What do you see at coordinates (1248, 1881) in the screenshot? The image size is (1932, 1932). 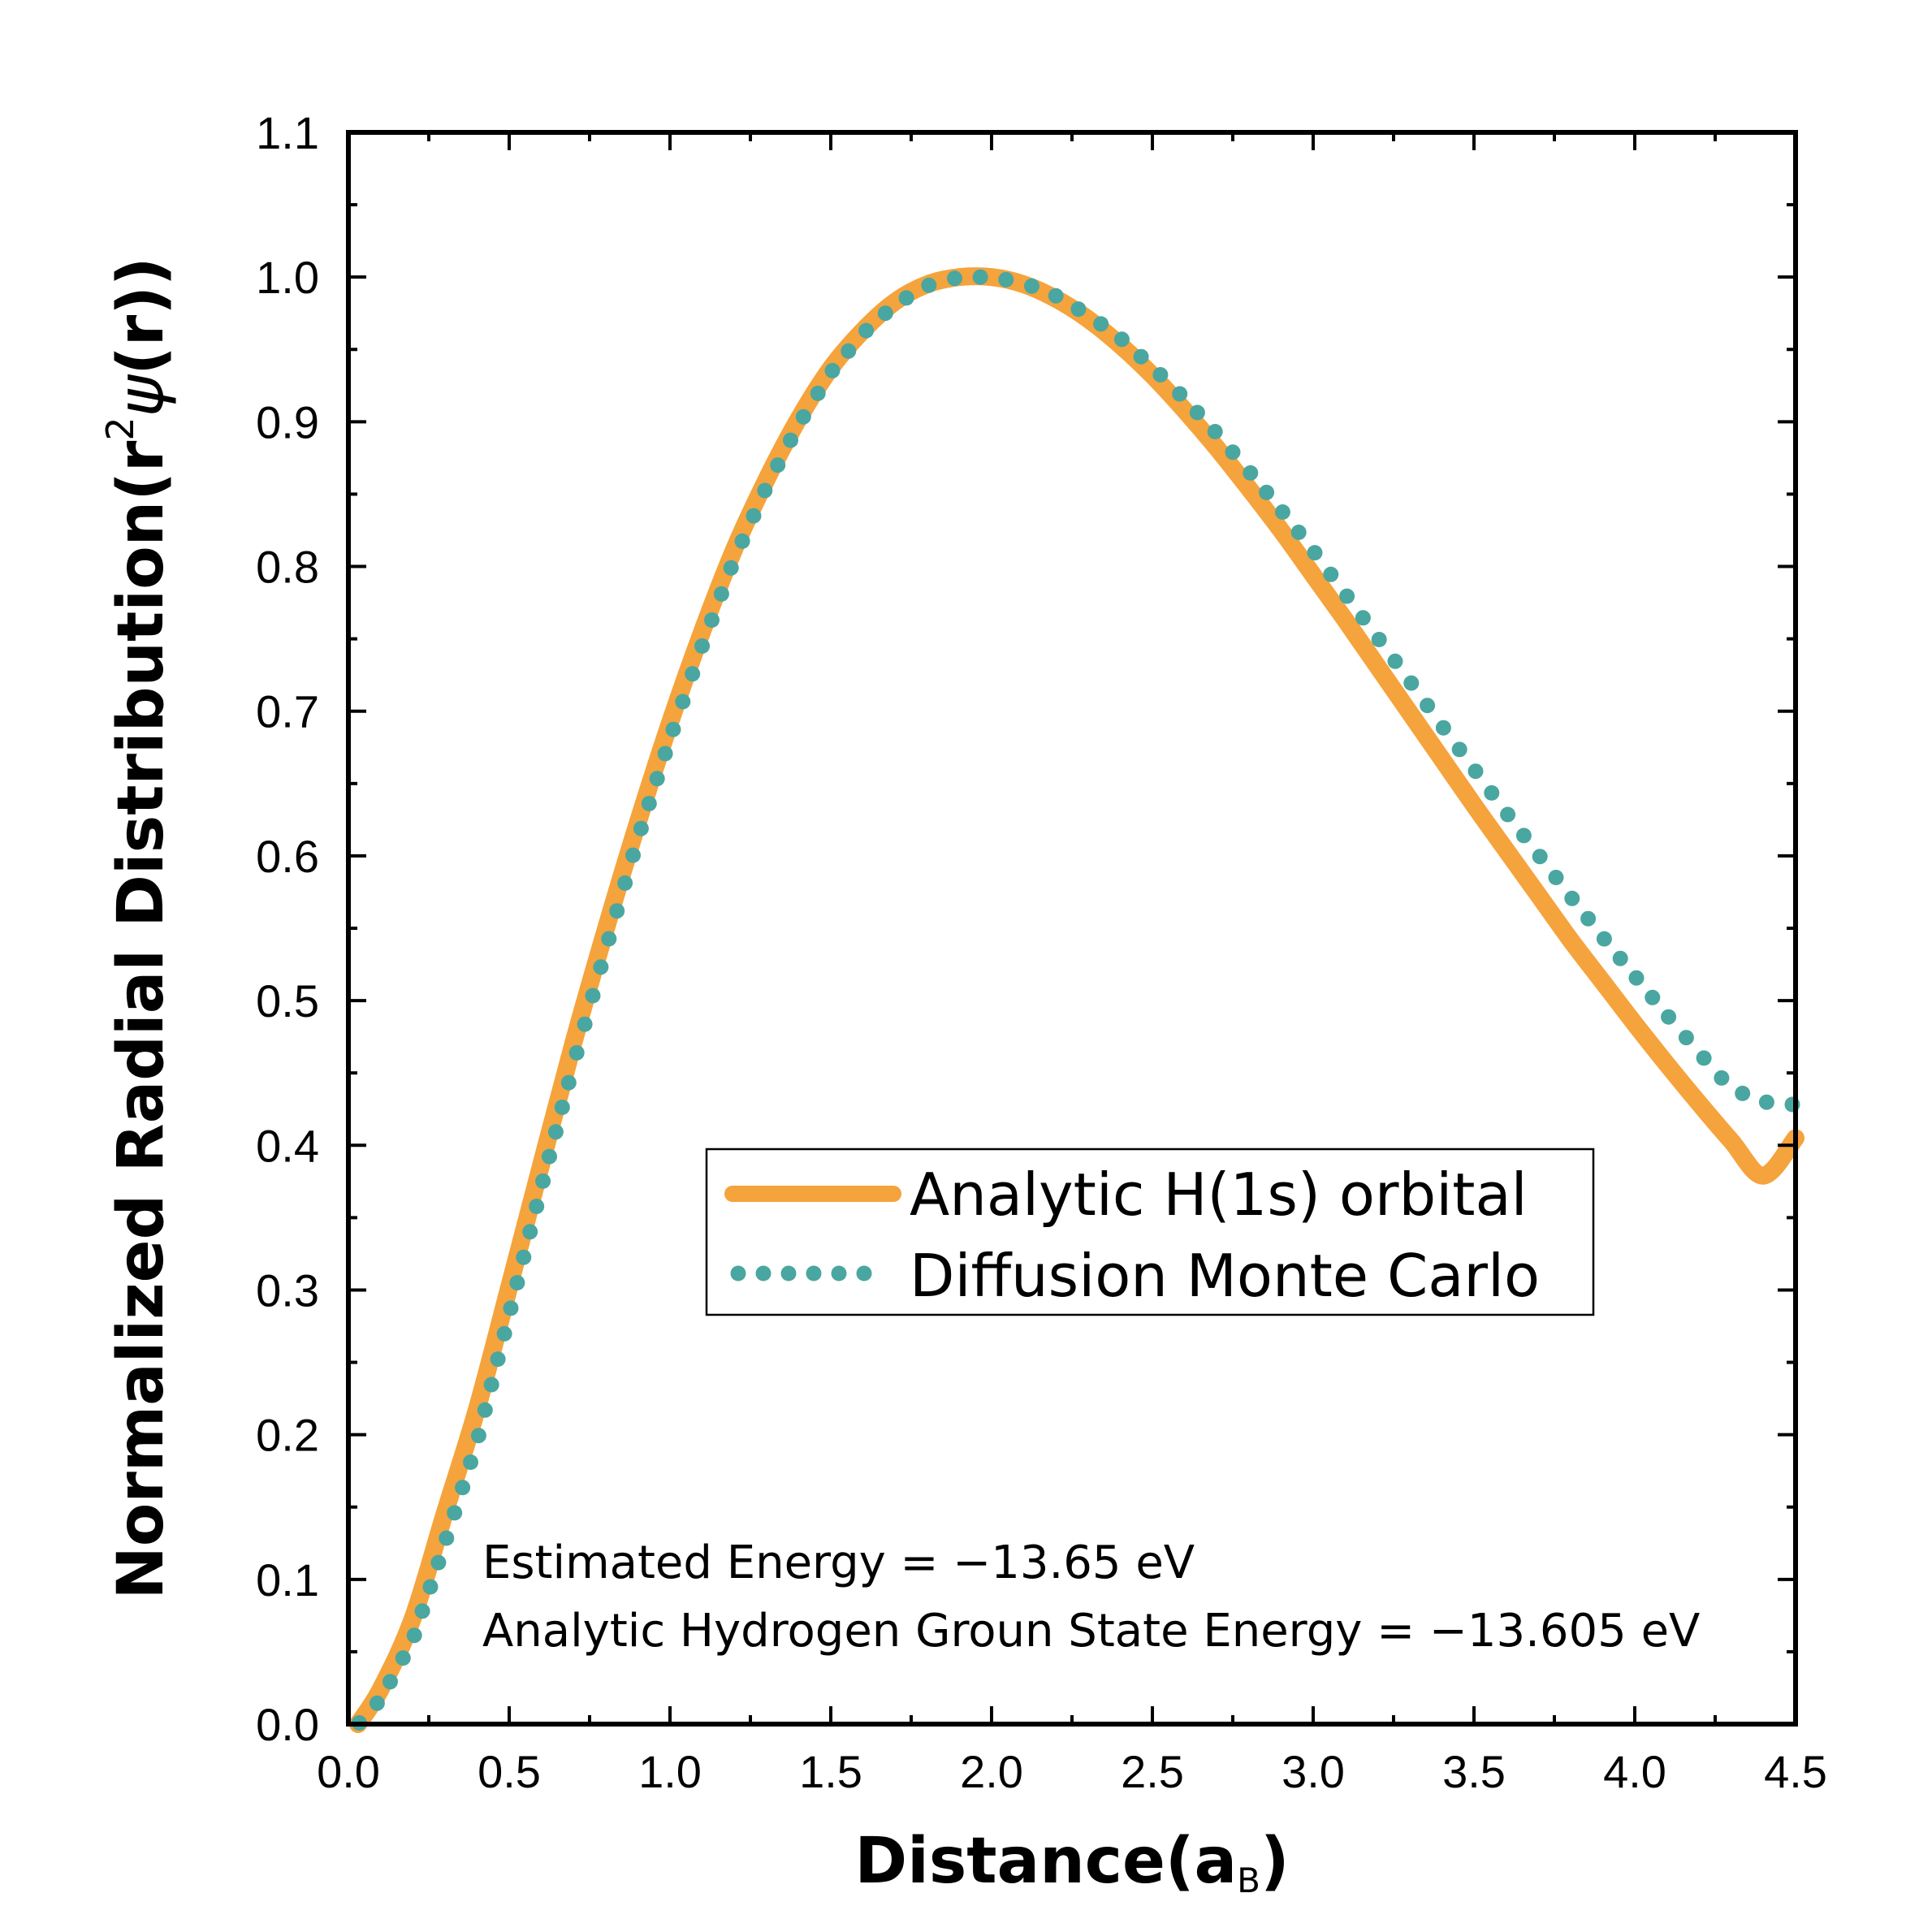 I see `x-axis-title-subscript: B` at bounding box center [1248, 1881].